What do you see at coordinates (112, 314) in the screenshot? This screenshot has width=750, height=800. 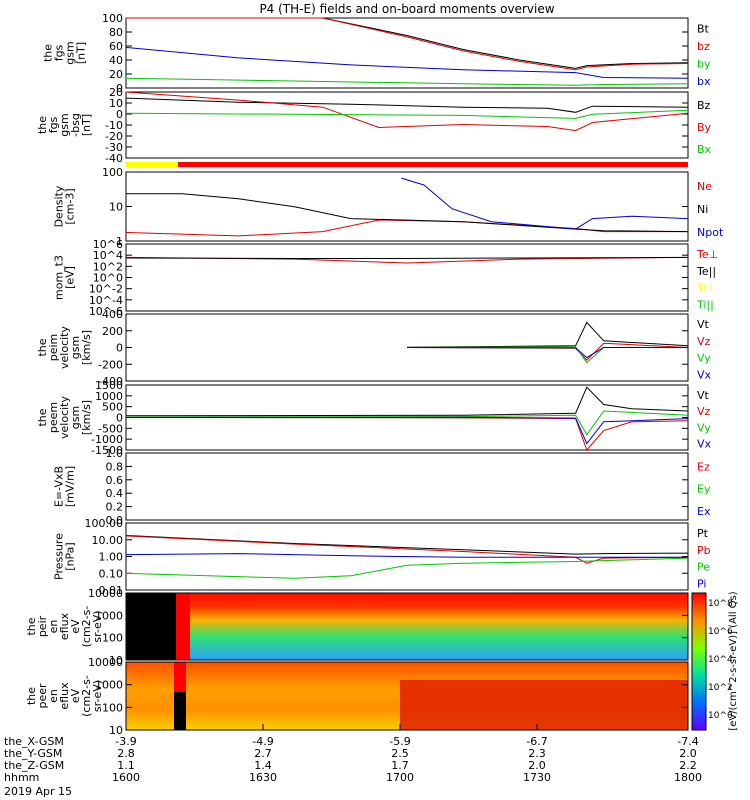 I see `y-tick-label: 400` at bounding box center [112, 314].